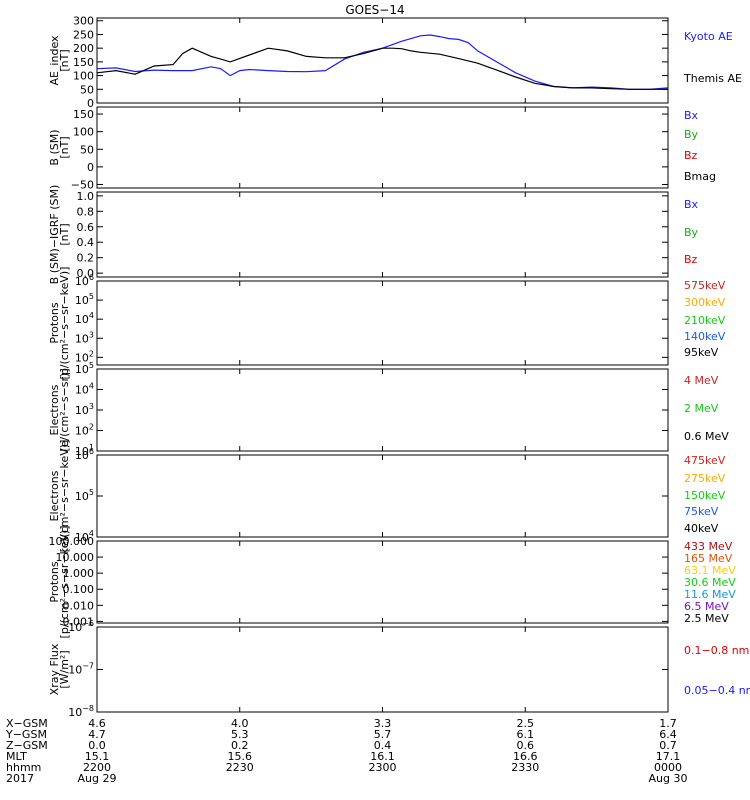  I want to click on y-tick-label: 250, so click(83, 34).